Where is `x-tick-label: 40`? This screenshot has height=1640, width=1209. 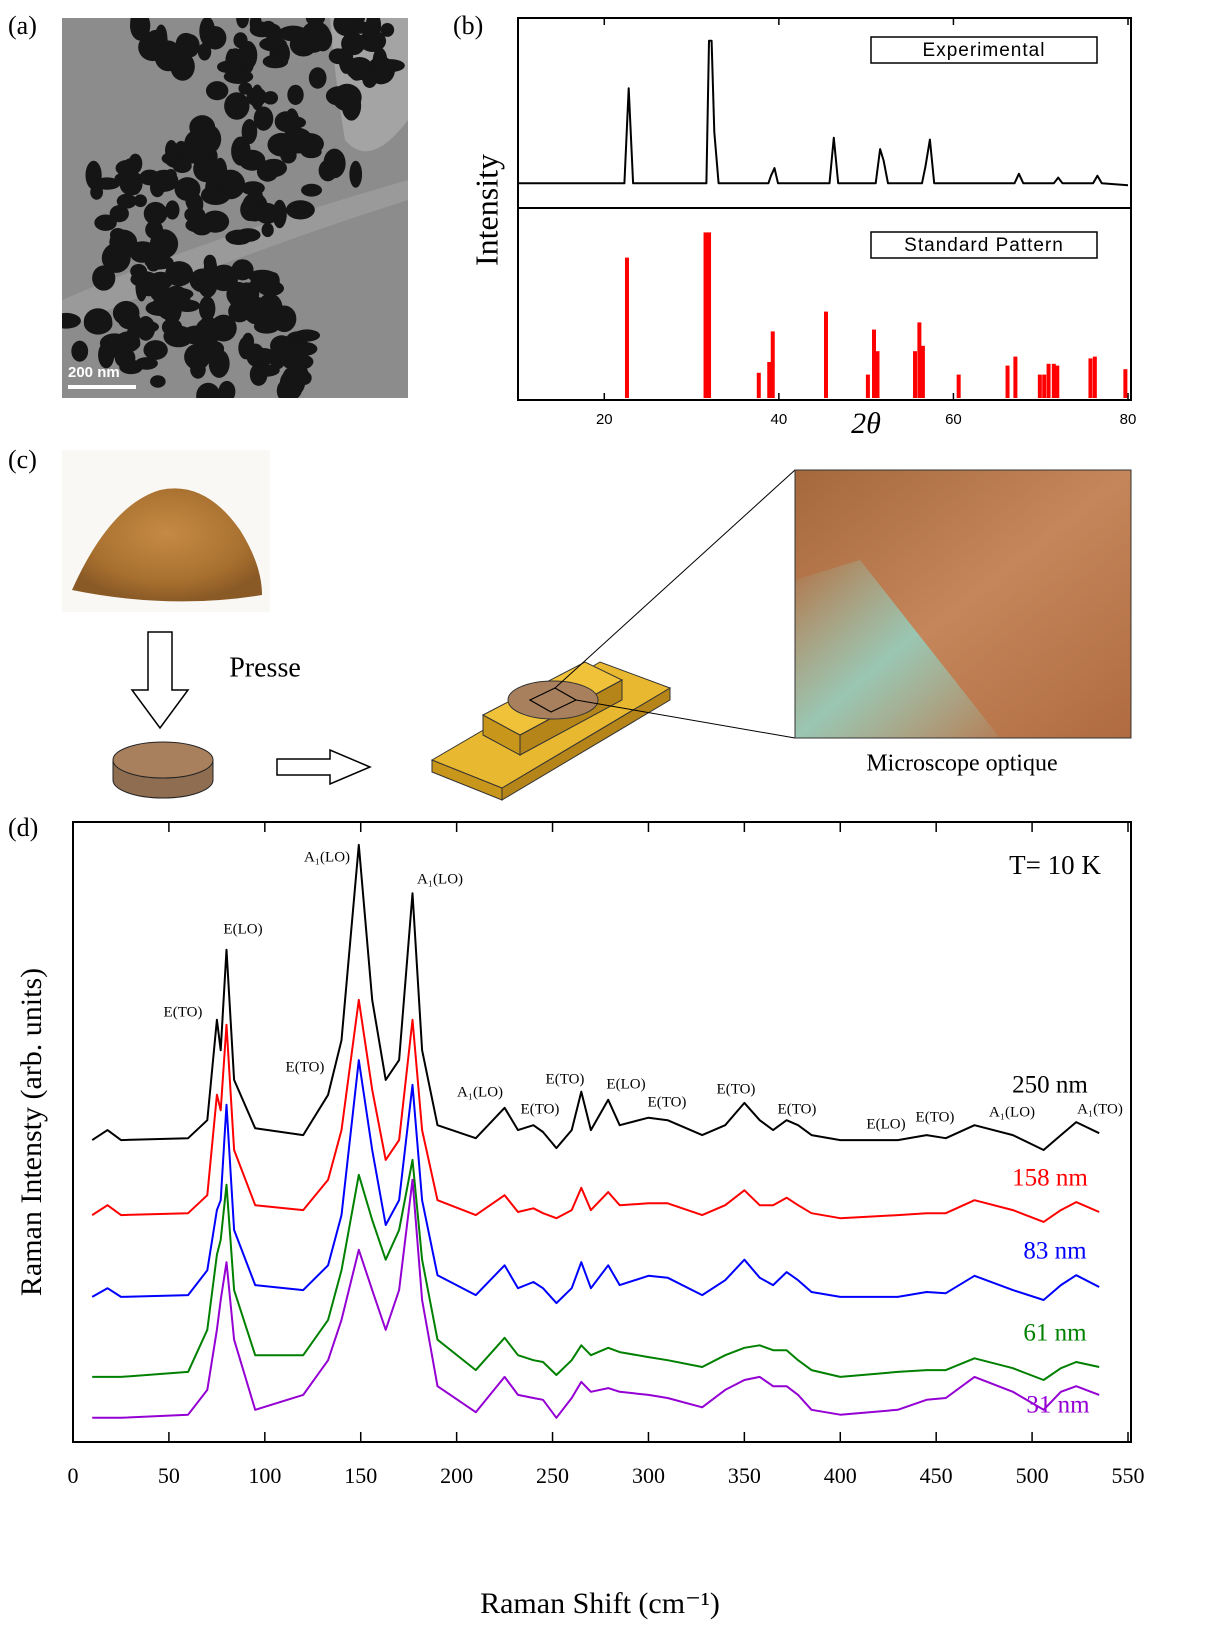 x-tick-label: 40 is located at coordinates (779, 419).